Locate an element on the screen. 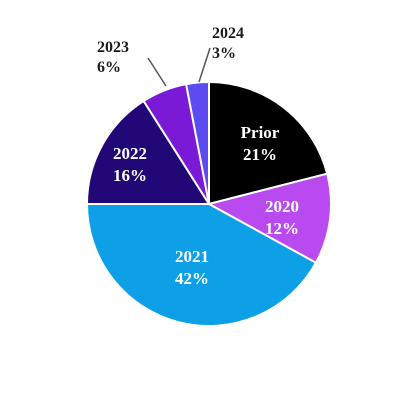  slice-value-2021: 42% is located at coordinates (192, 278).